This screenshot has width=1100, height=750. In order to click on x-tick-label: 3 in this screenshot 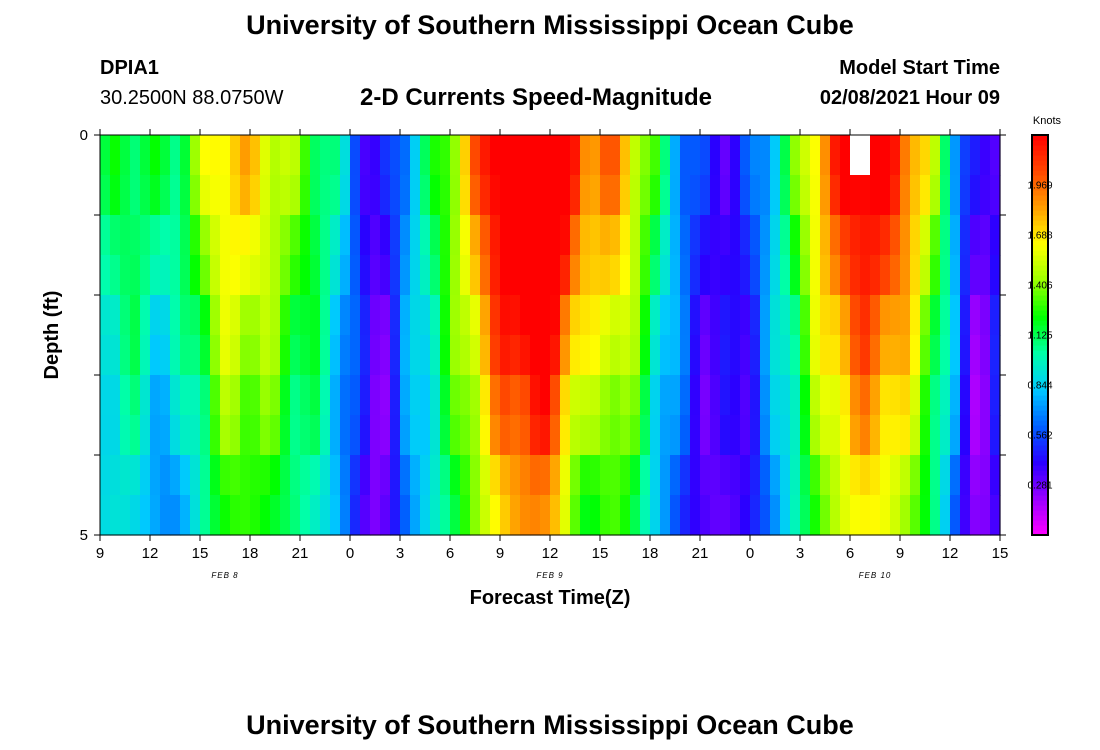, I will do `click(400, 553)`.